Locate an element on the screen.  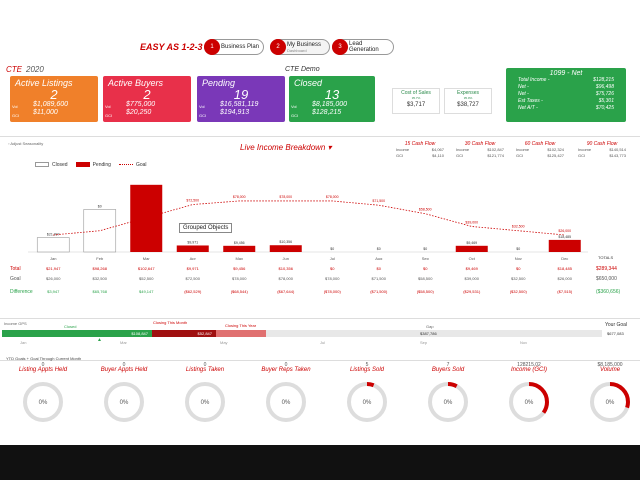
table-cell: $78,000 is located at coordinates (285, 278).